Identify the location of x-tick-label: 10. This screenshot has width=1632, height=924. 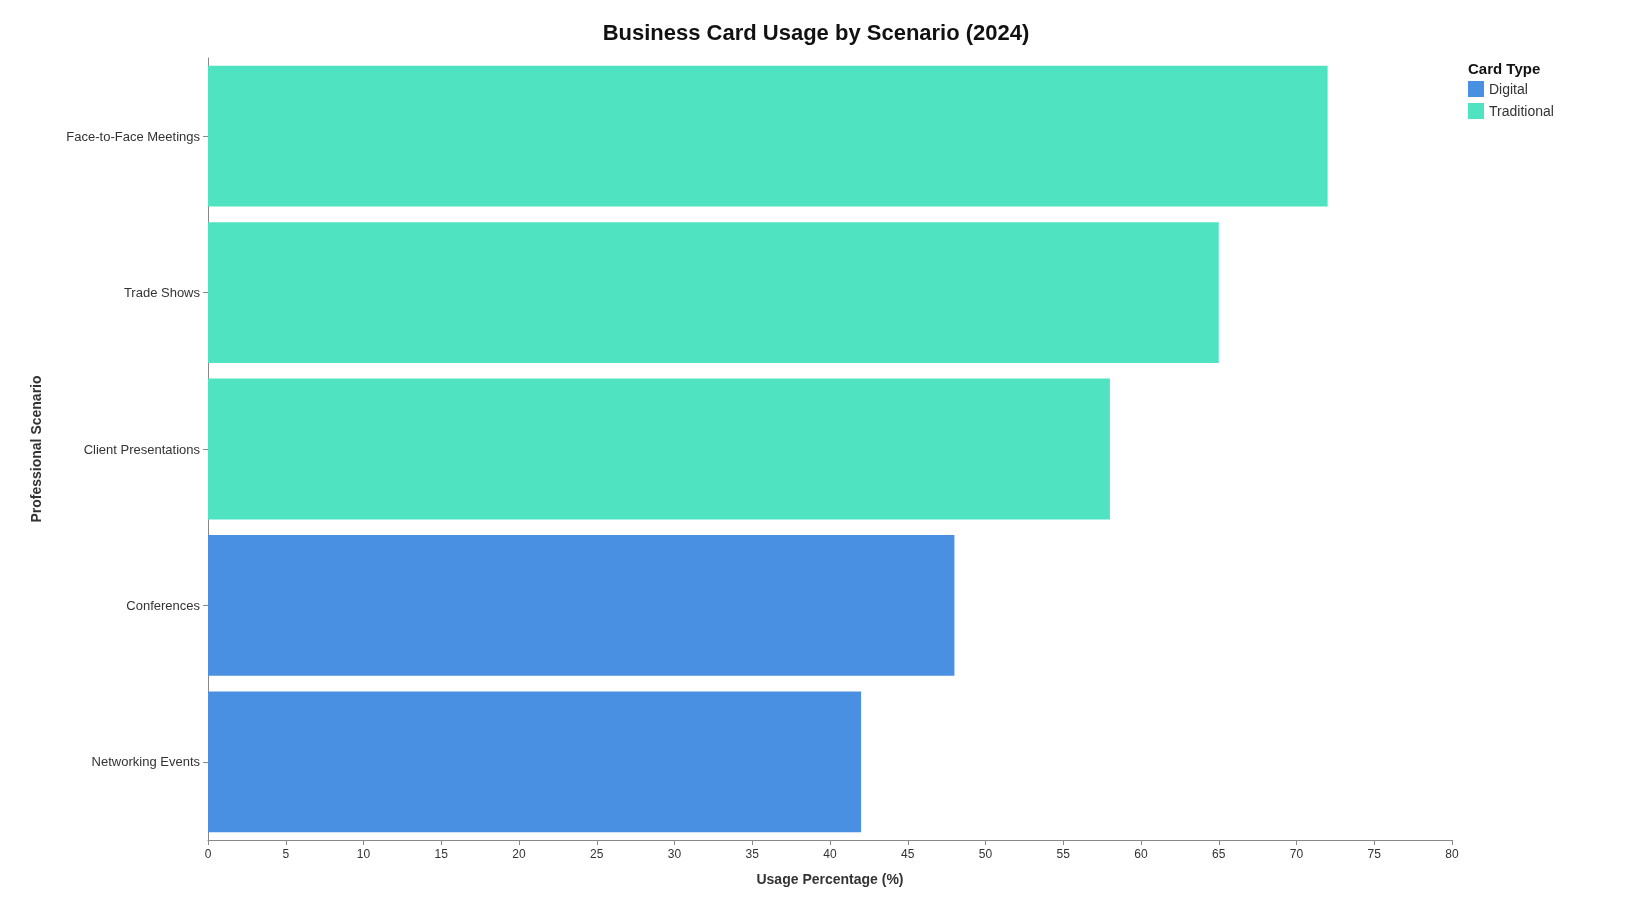
(363, 854).